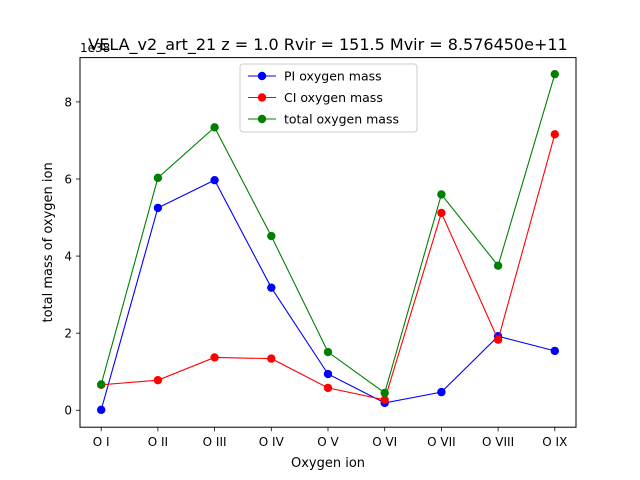 The image size is (640, 480). I want to click on x-tick-label: O III, so click(215, 442).